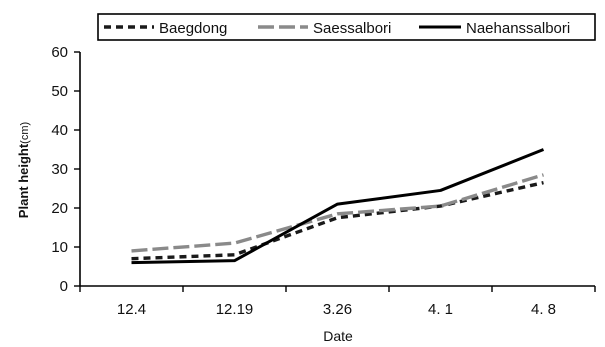  Describe the element at coordinates (59, 208) in the screenshot. I see `y-tick-label: 20` at that location.